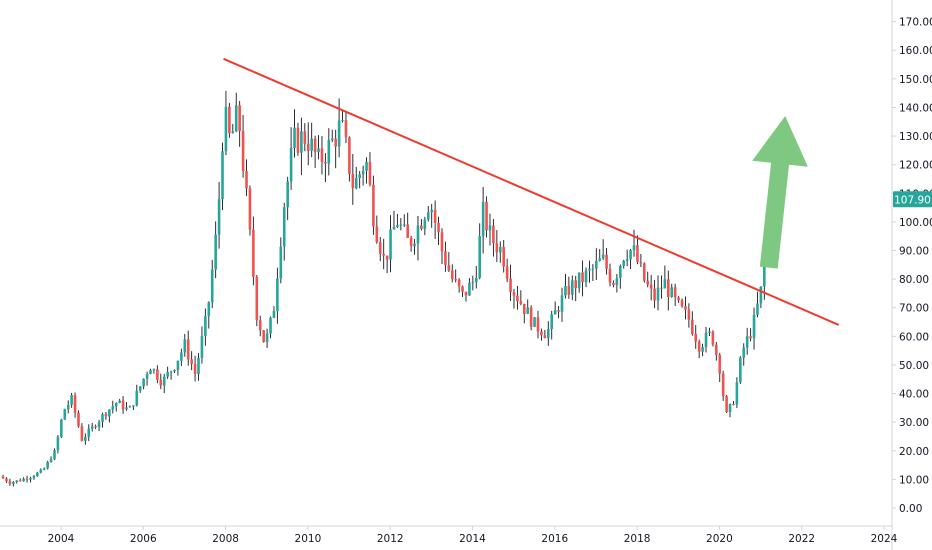  Describe the element at coordinates (801, 539) in the screenshot. I see `time-tick-label: 2022` at that location.